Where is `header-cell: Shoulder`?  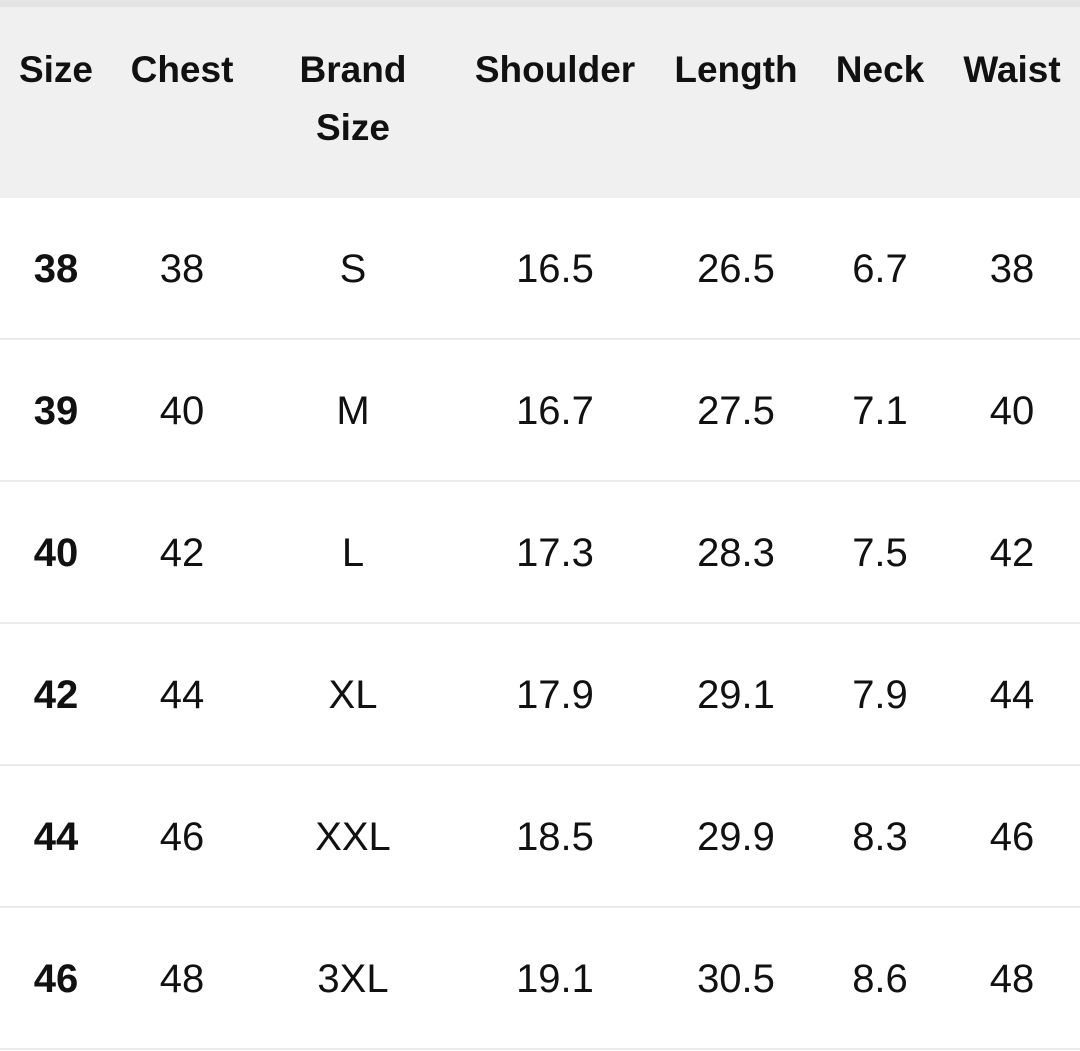 header-cell: Shoulder is located at coordinates (555, 69).